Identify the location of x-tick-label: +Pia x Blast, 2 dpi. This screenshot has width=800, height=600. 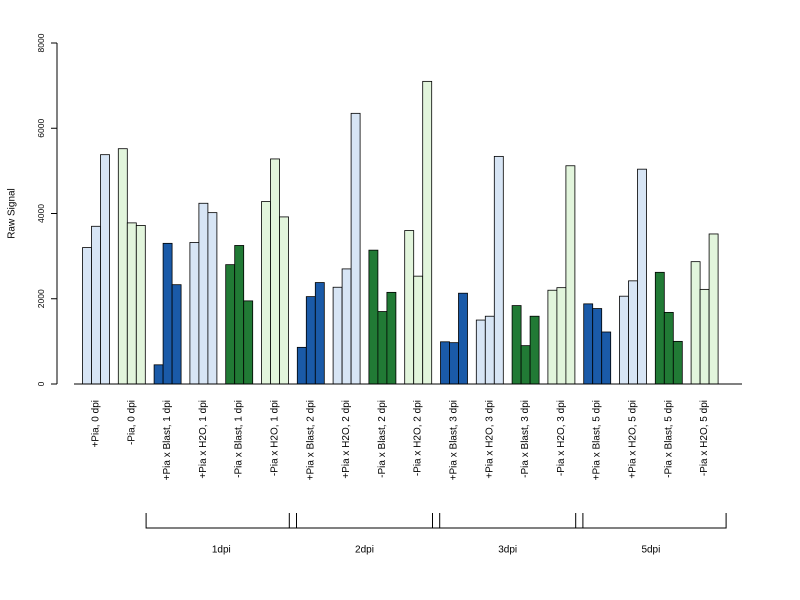
(310, 440).